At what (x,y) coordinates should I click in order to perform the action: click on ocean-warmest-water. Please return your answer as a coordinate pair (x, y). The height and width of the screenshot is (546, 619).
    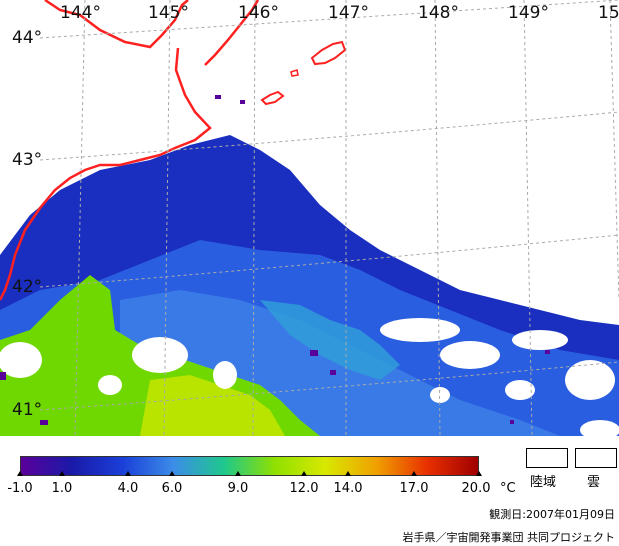
    Looking at the image, I should click on (212, 405).